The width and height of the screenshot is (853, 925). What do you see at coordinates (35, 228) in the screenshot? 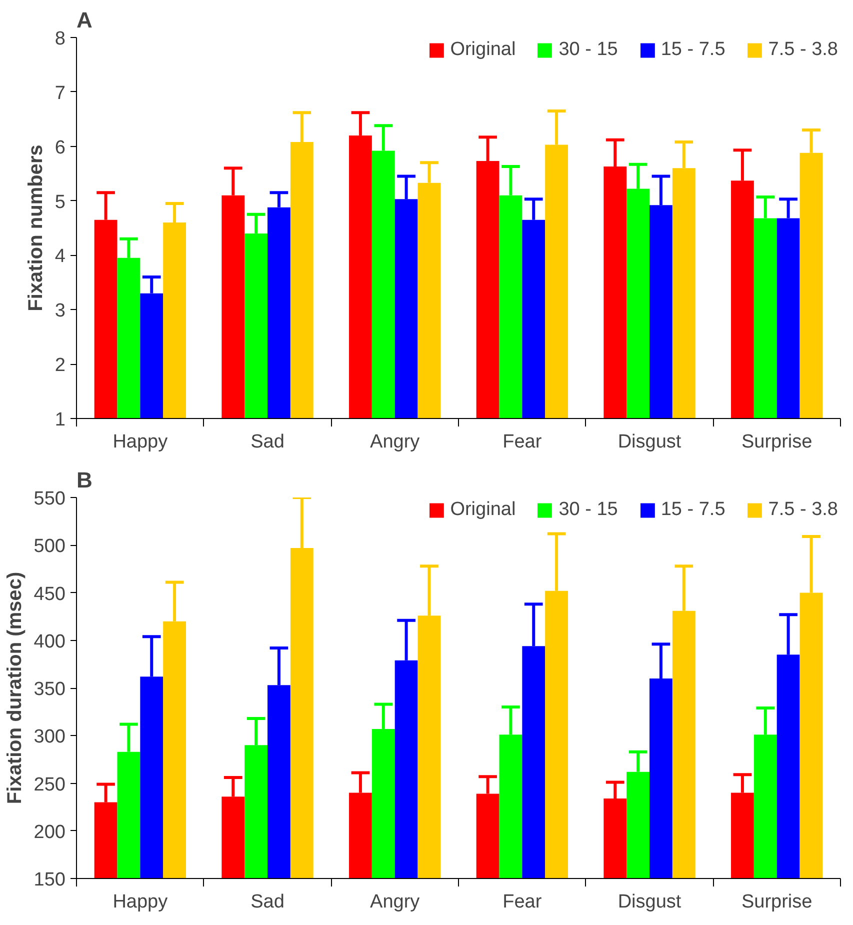
I see `y-axis-title: Fixation numbers` at bounding box center [35, 228].